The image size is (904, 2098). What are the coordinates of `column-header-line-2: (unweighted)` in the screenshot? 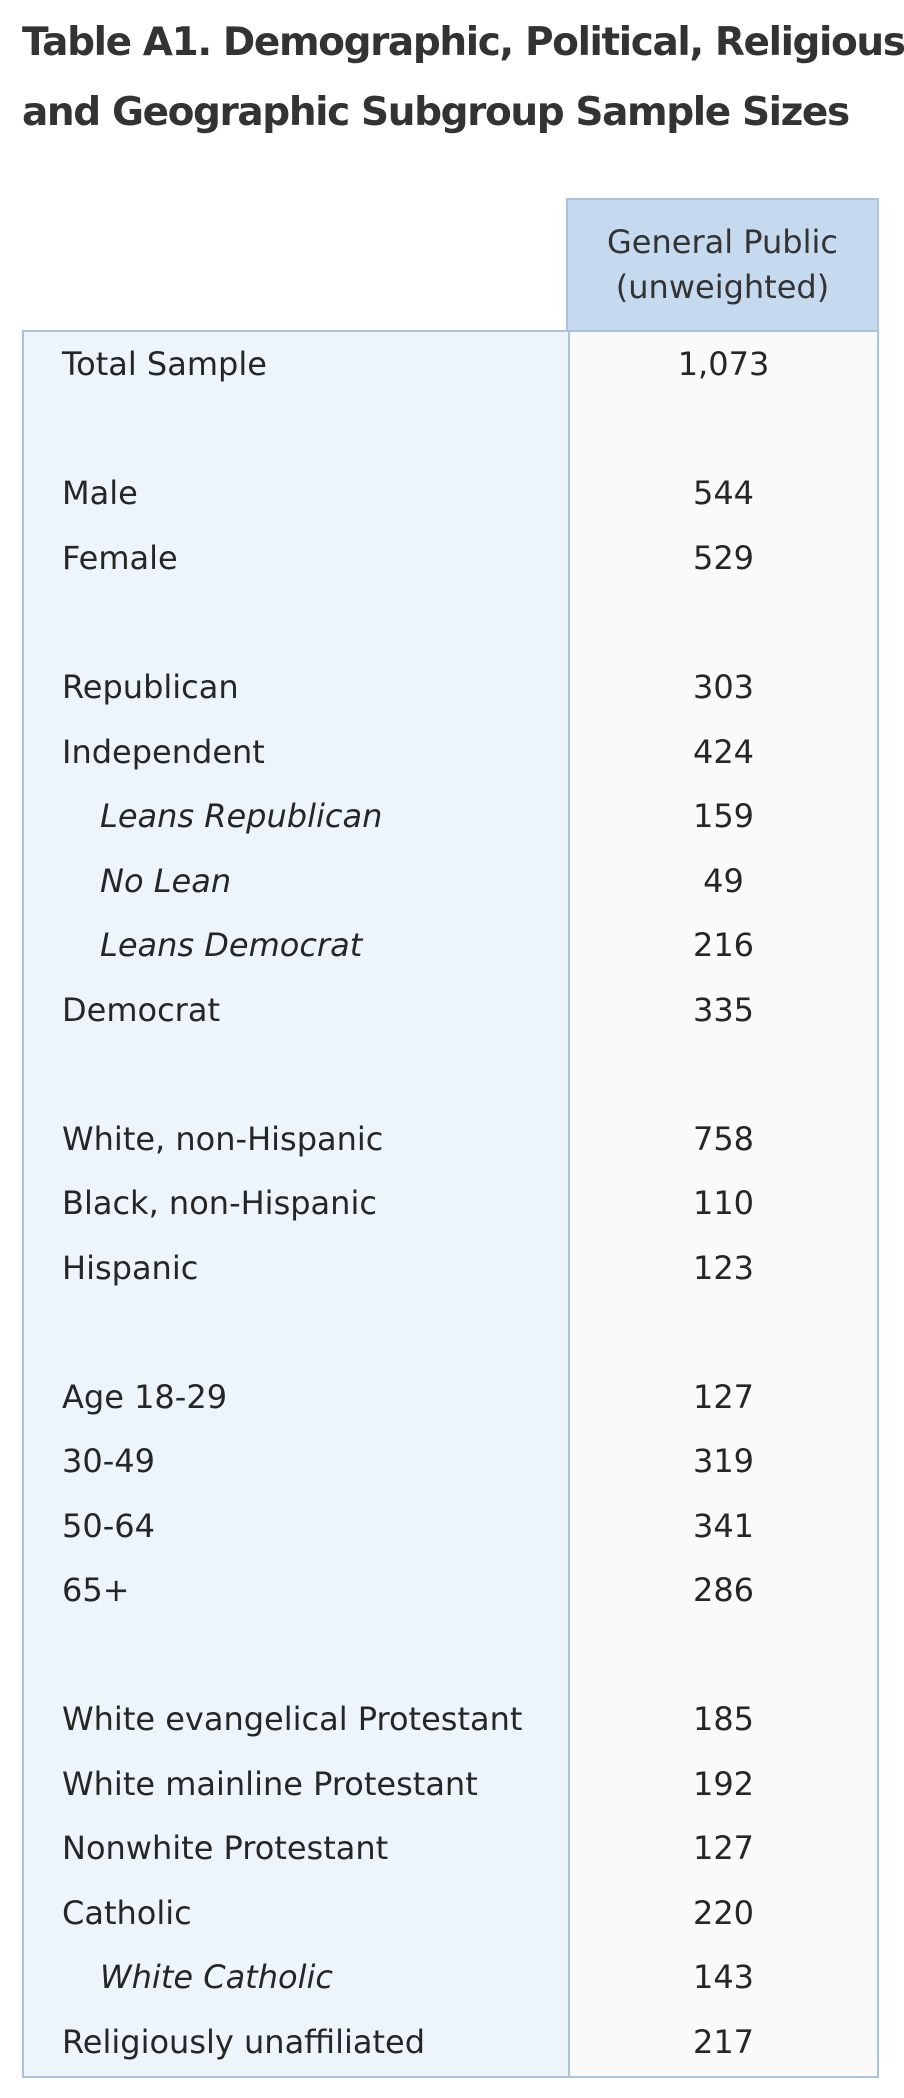 It's located at (722, 287).